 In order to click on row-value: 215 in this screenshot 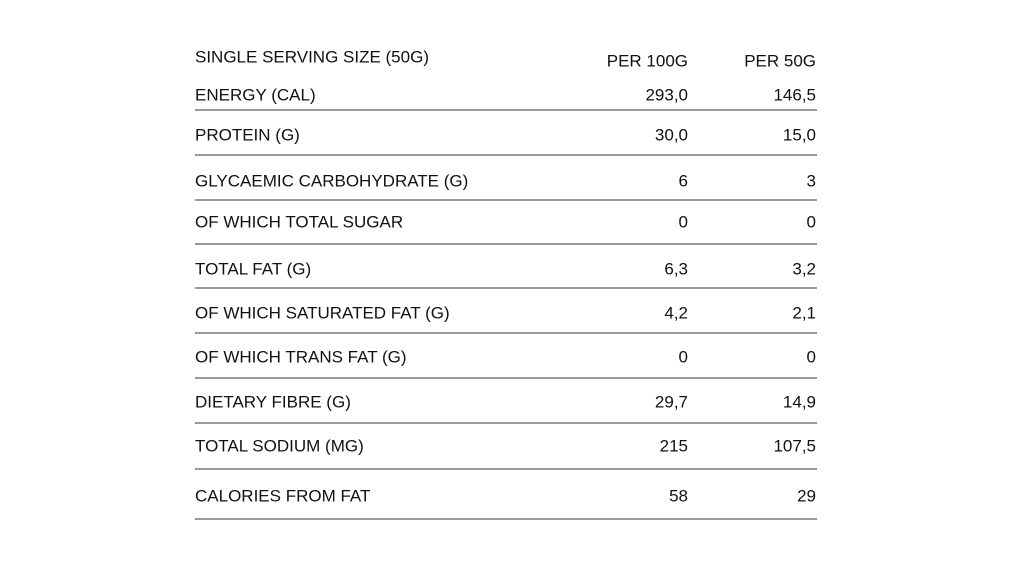, I will do `click(674, 445)`.